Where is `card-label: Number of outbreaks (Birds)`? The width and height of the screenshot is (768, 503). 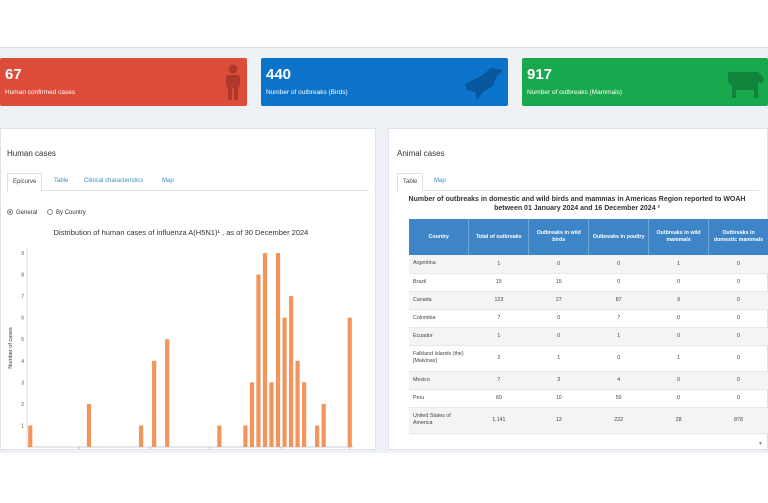 card-label: Number of outbreaks (Birds) is located at coordinates (307, 92).